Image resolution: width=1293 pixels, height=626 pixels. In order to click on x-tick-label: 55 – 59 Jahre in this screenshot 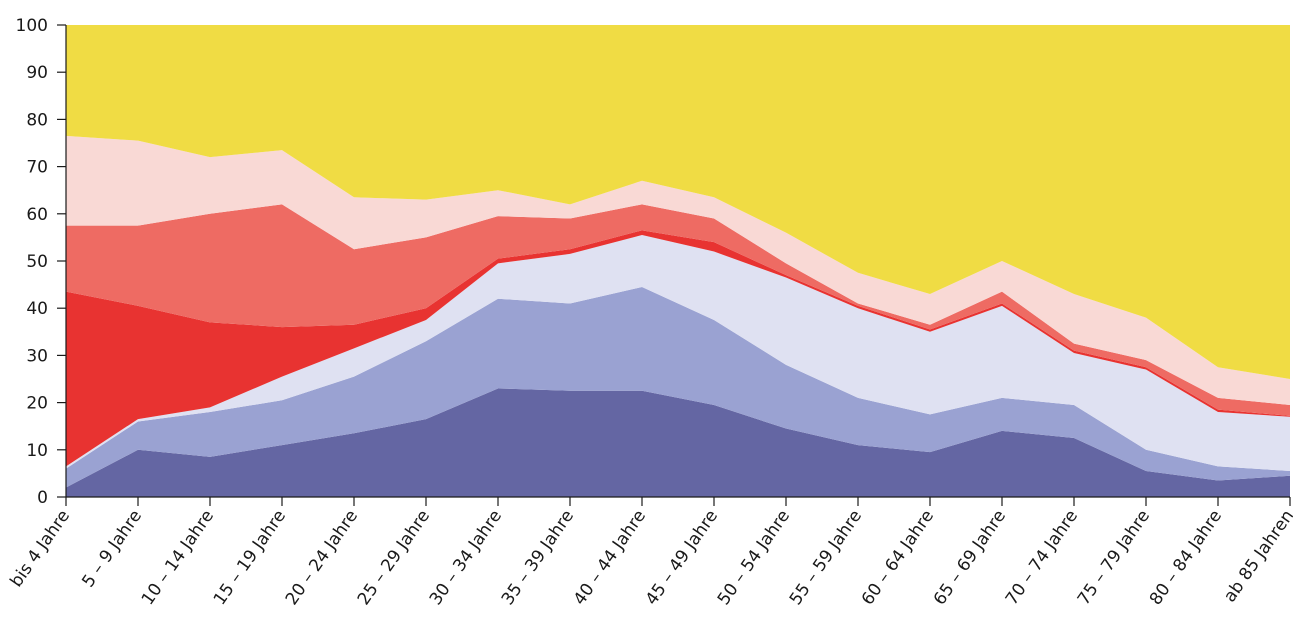, I will do `click(826, 557)`.